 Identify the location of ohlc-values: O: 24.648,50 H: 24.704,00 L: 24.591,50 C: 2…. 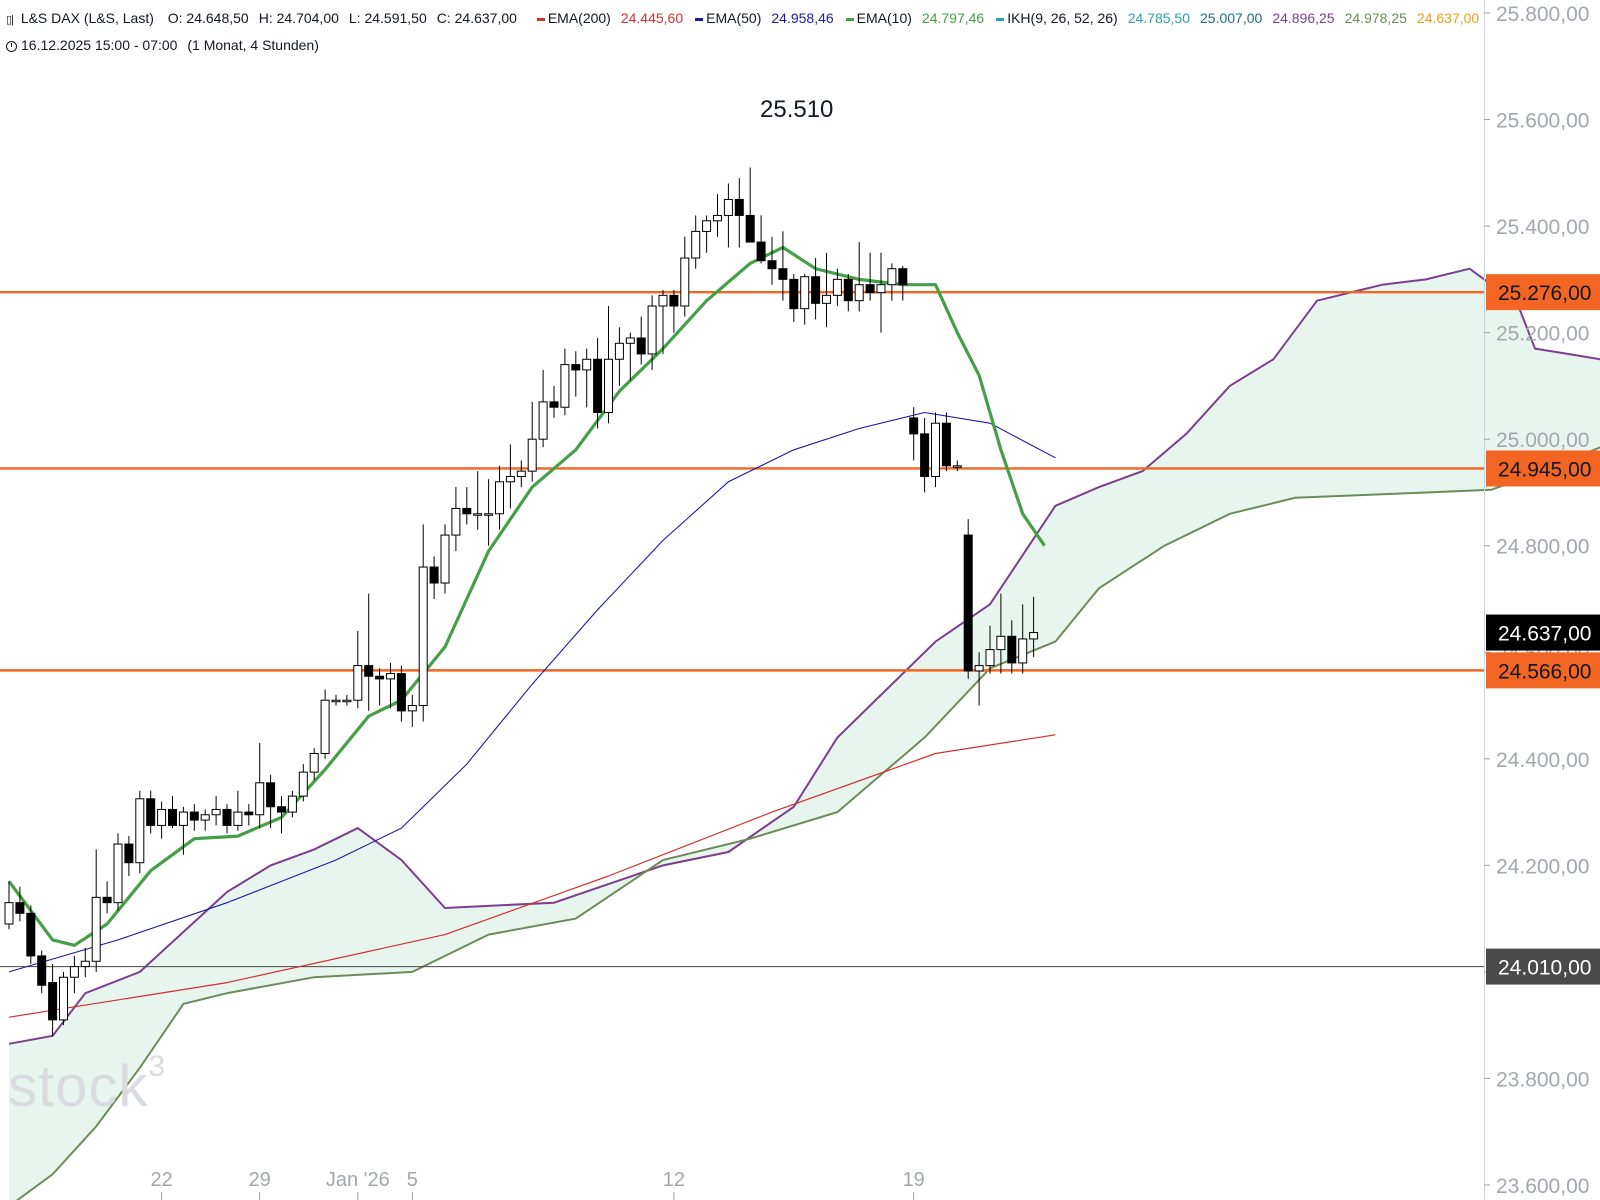
(341, 18).